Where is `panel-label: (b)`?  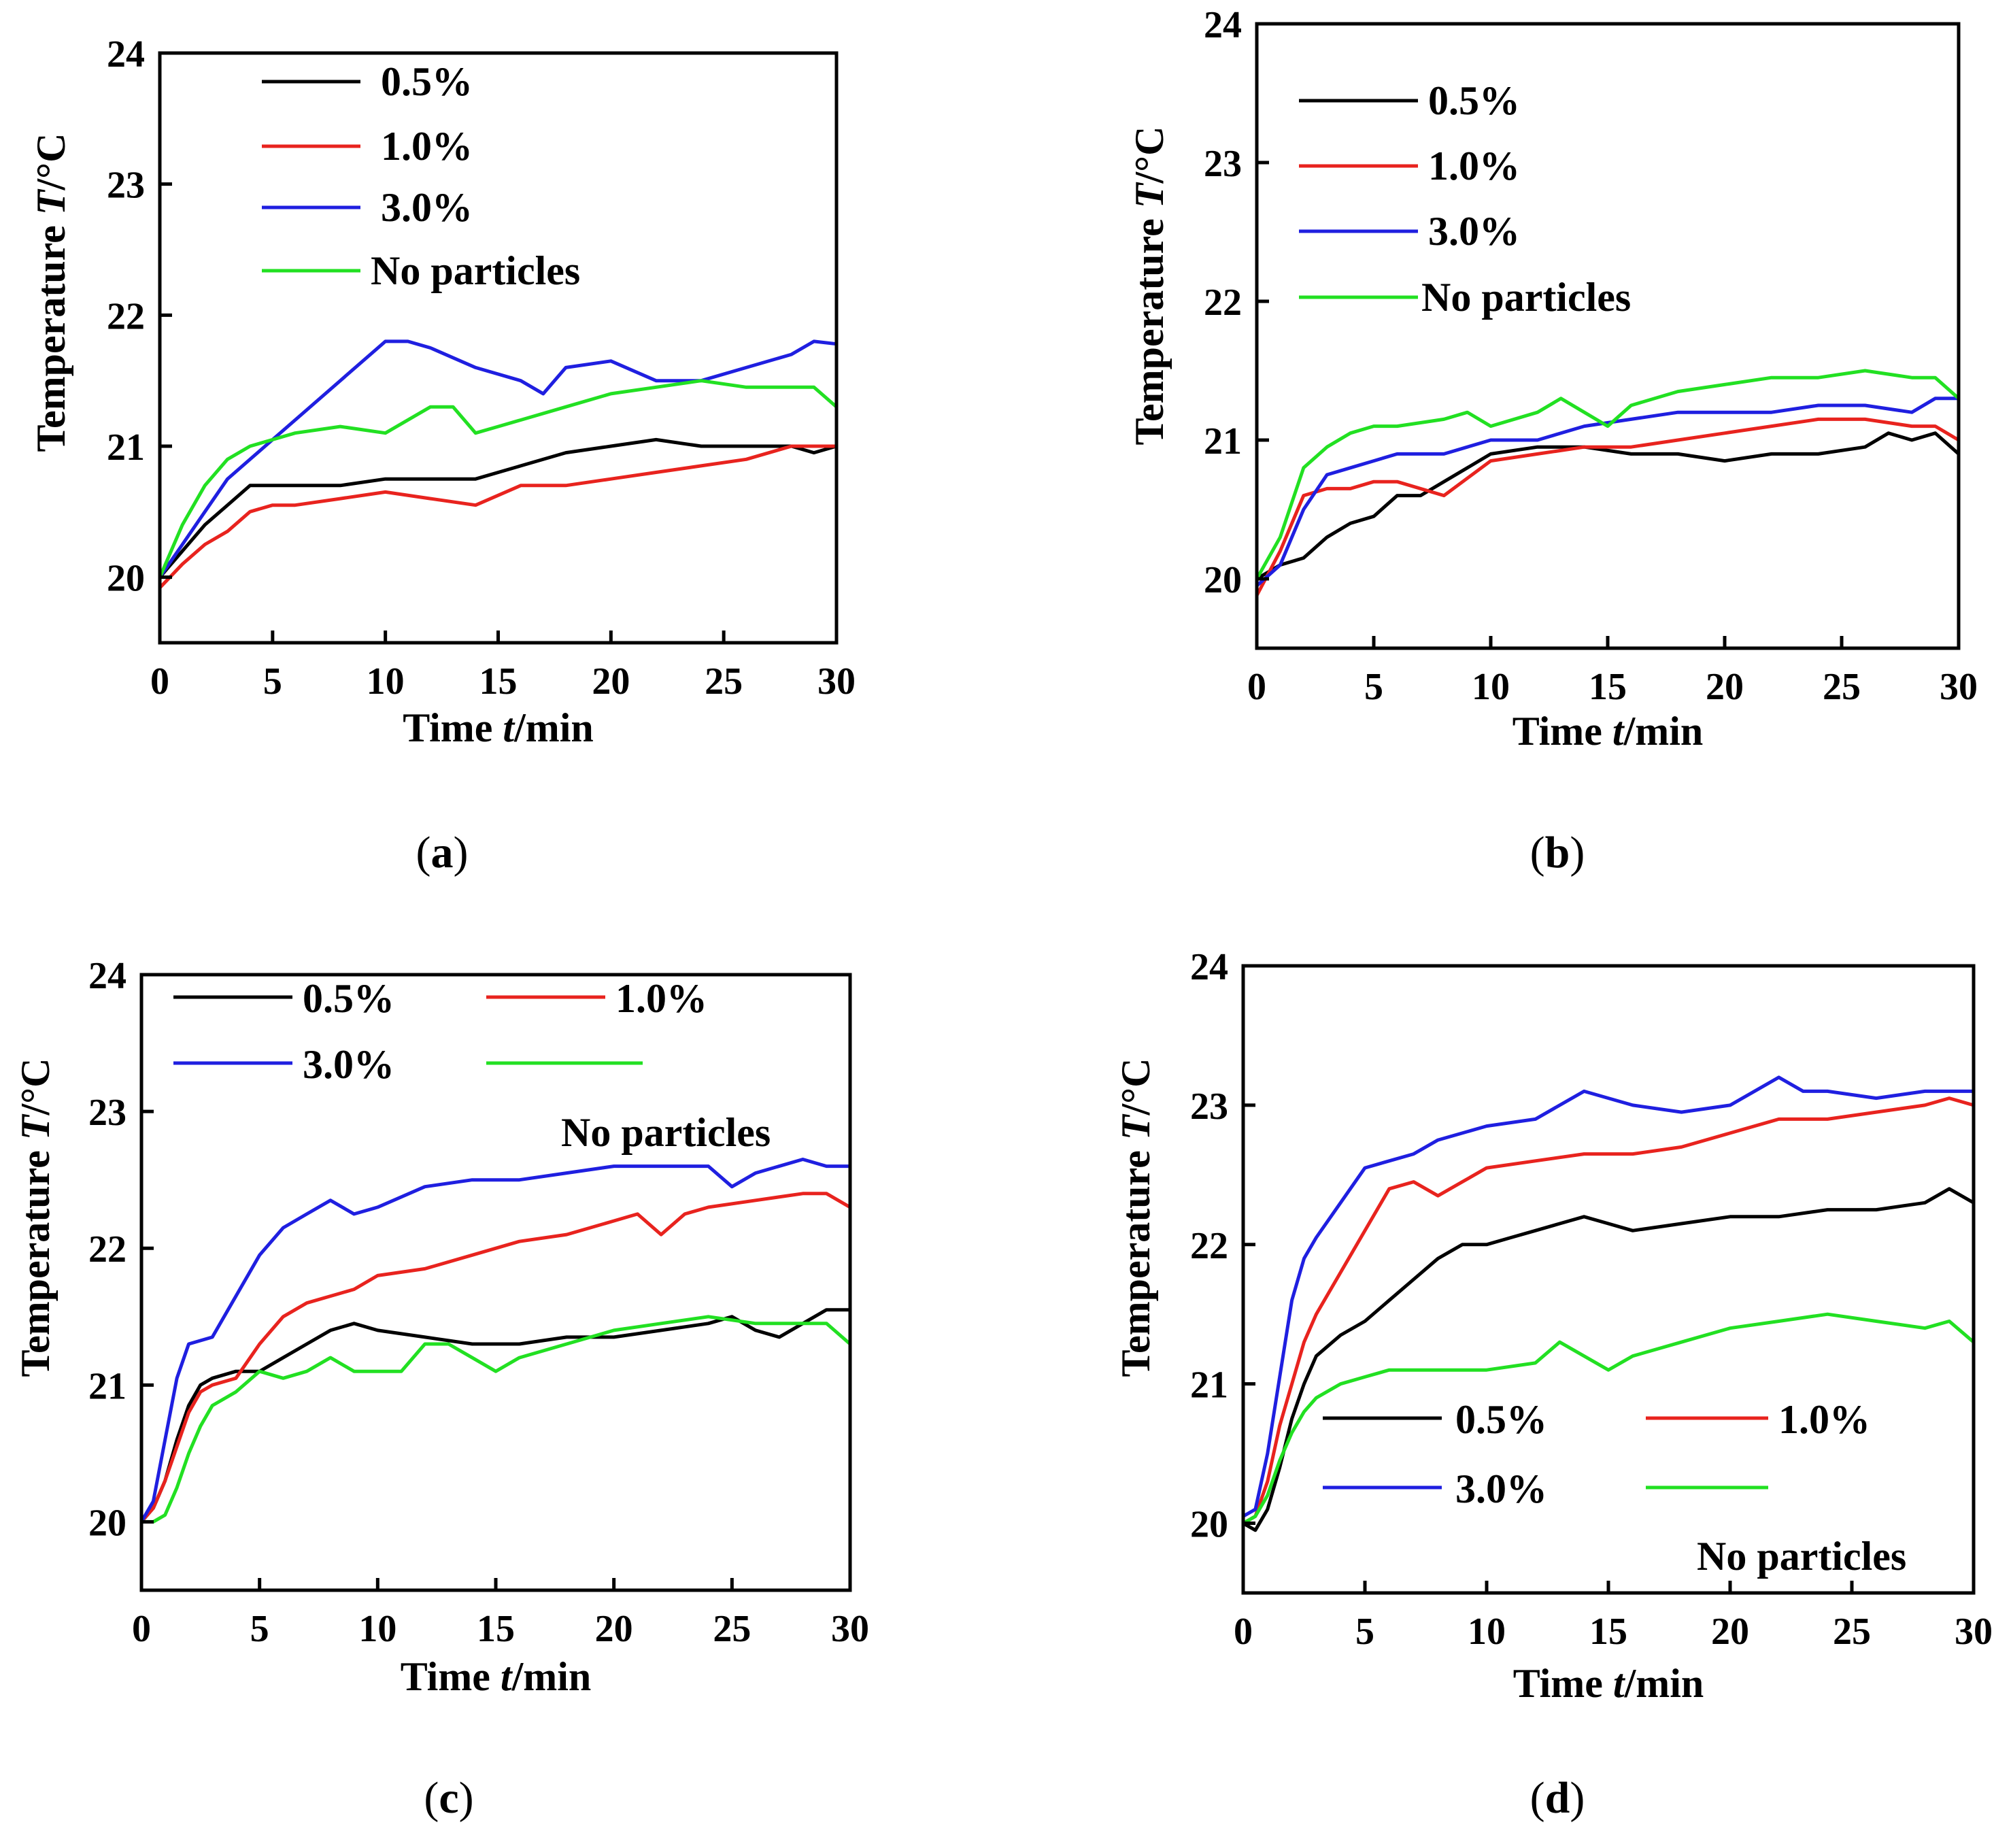
panel-label: (b) is located at coordinates (1557, 853).